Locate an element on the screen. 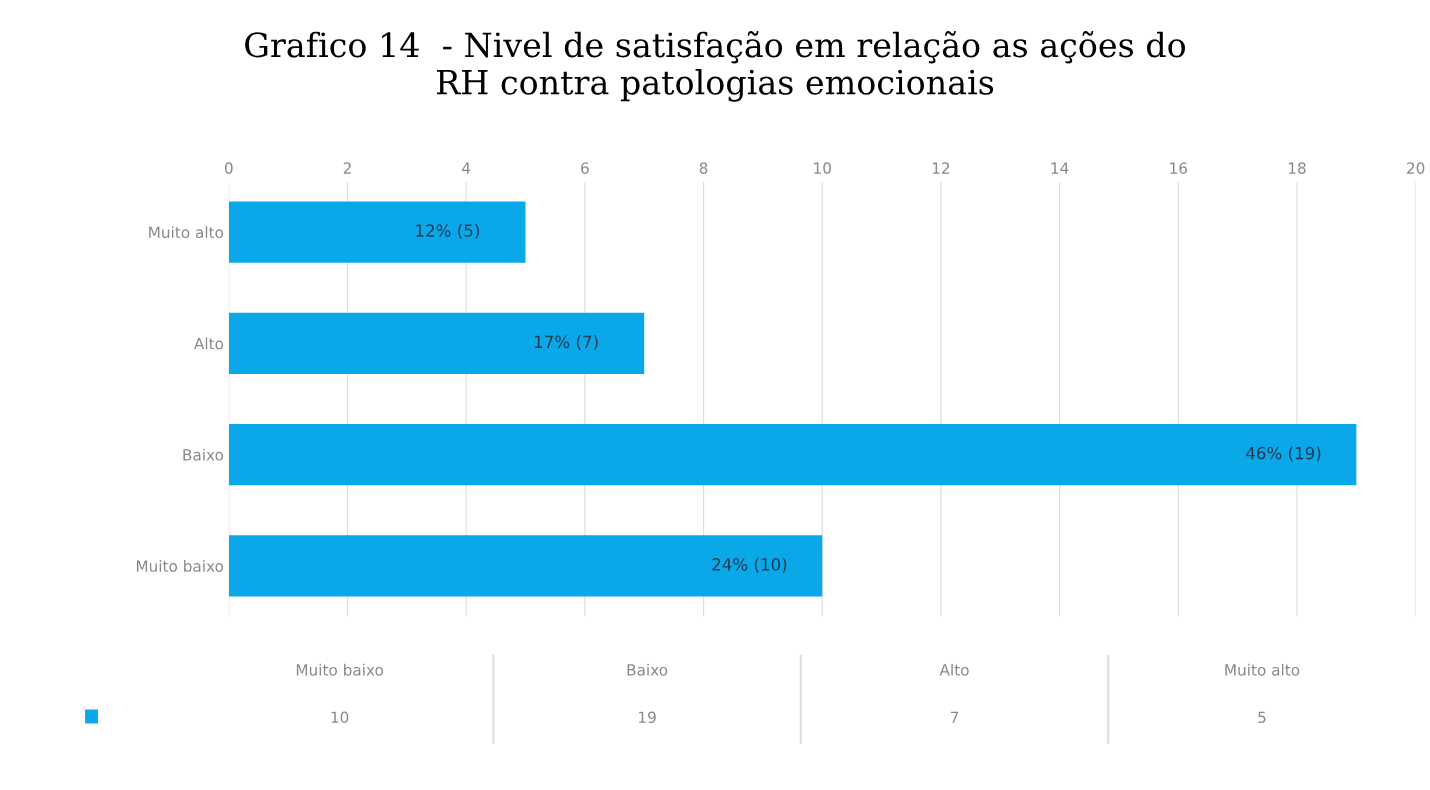 The height and width of the screenshot is (790, 1430). category-label: Alto is located at coordinates (954, 669).